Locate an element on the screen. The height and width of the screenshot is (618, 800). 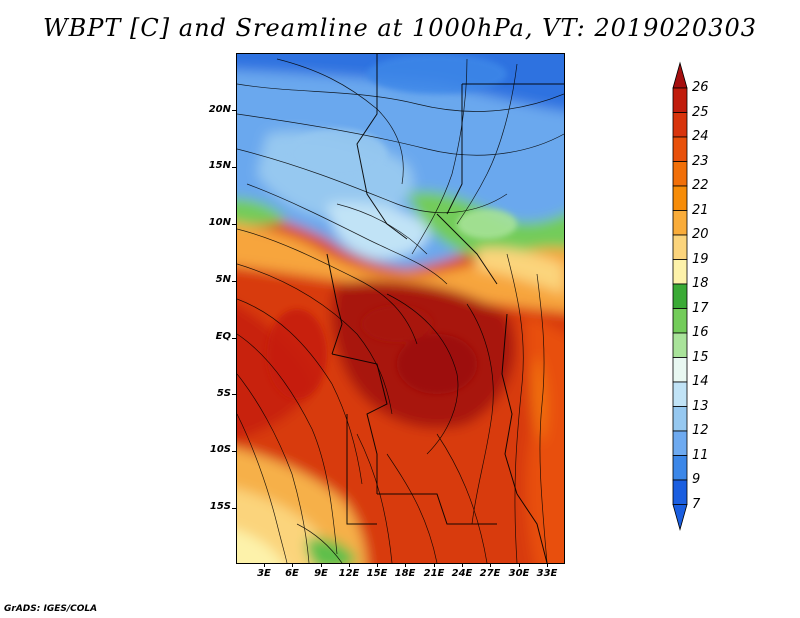
lon-label: 3E is located at coordinates (264, 573).